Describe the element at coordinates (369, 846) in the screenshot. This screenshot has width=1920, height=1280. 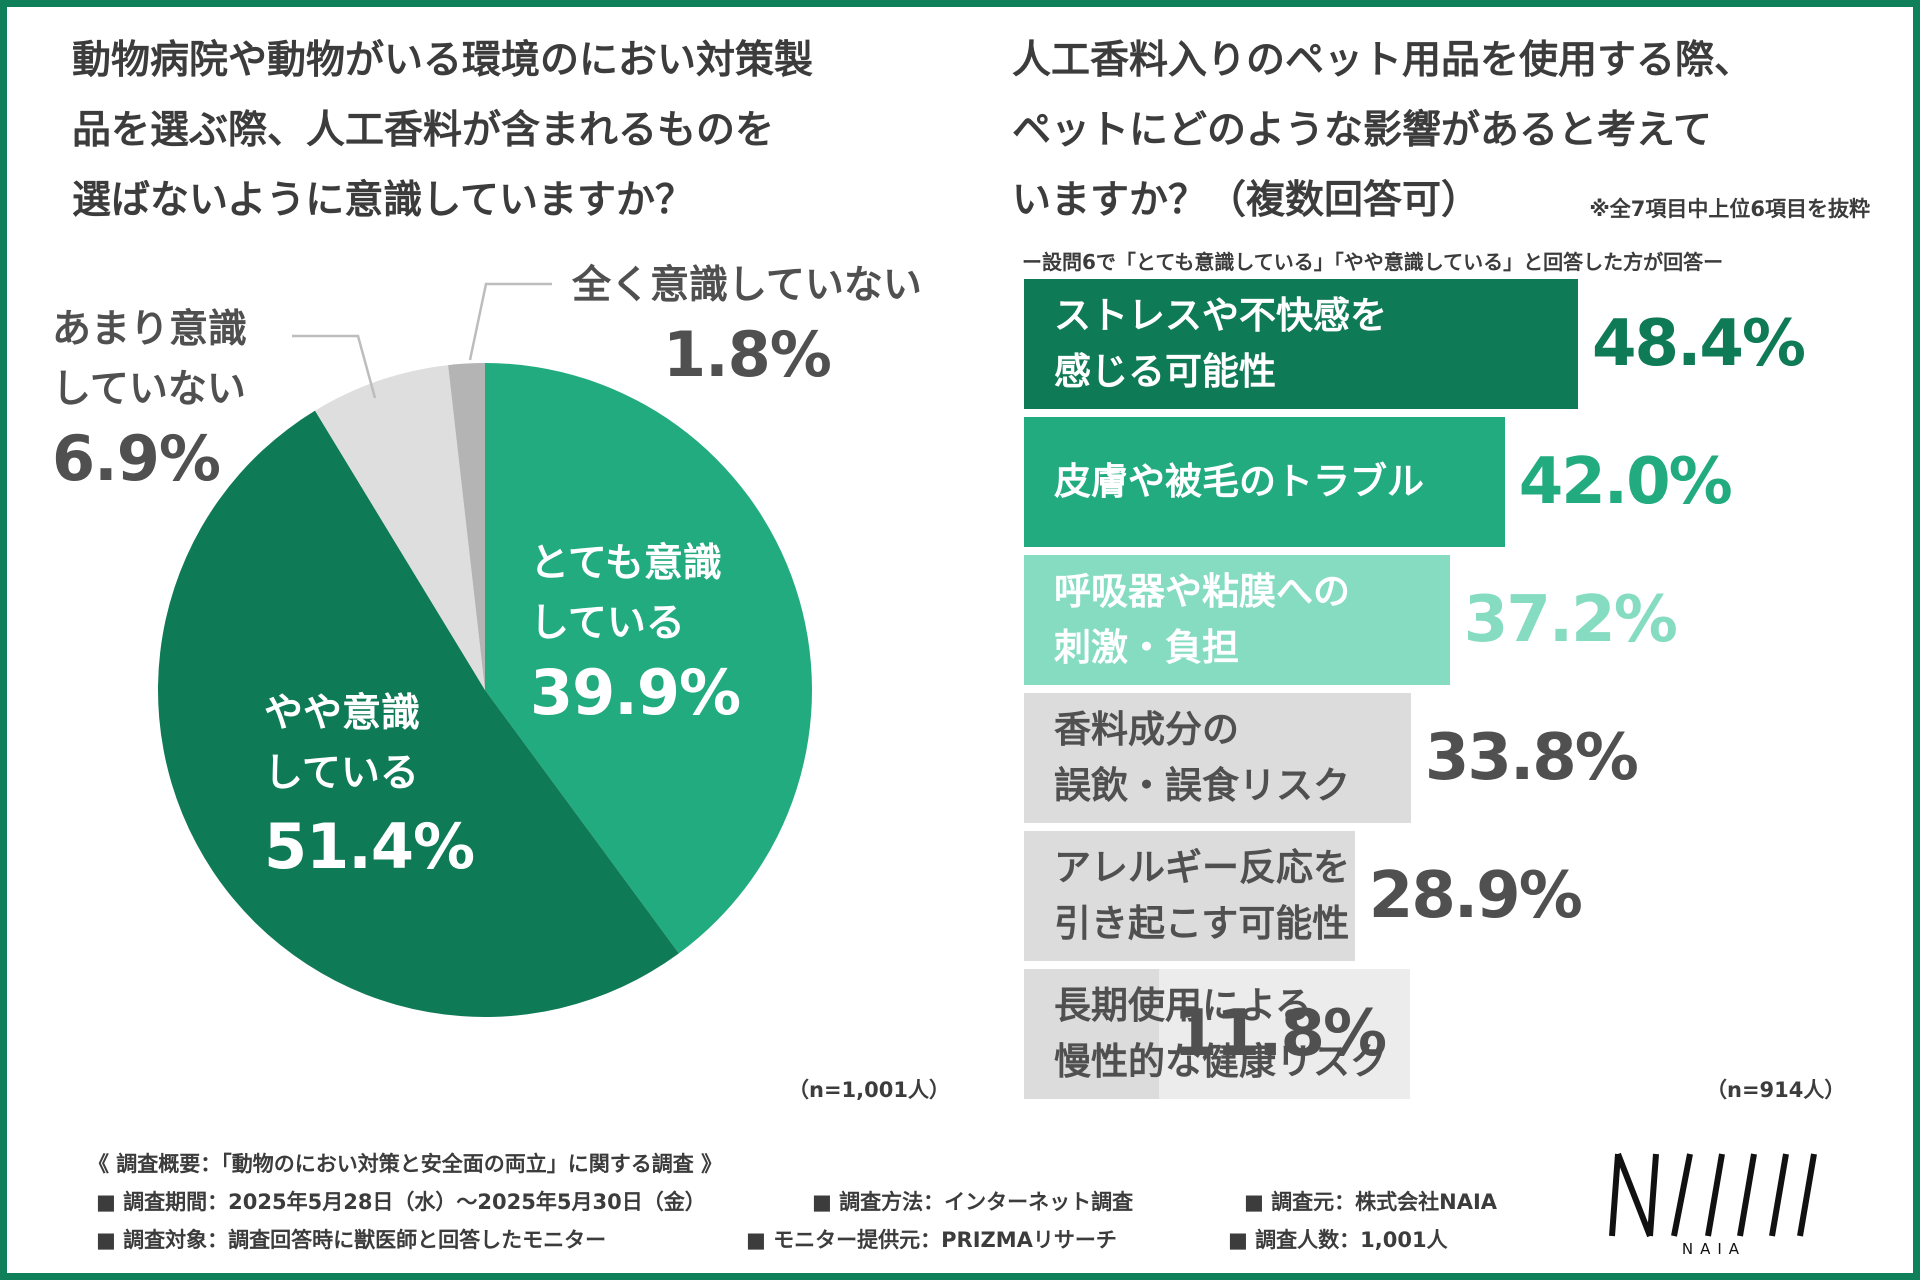
I see `pie-label-value: 51.4%` at that location.